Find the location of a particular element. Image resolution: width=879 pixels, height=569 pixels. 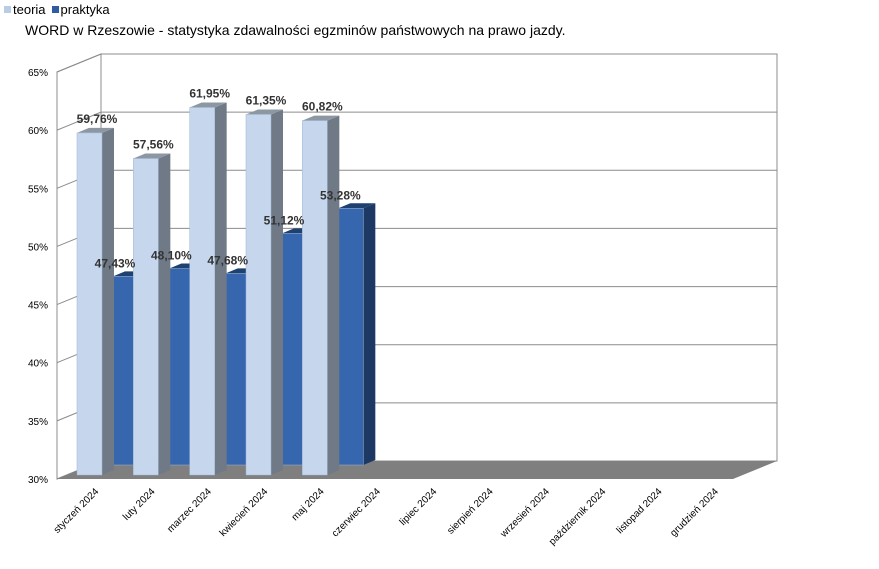

data-label-teoria: 60,82% is located at coordinates (322, 107).